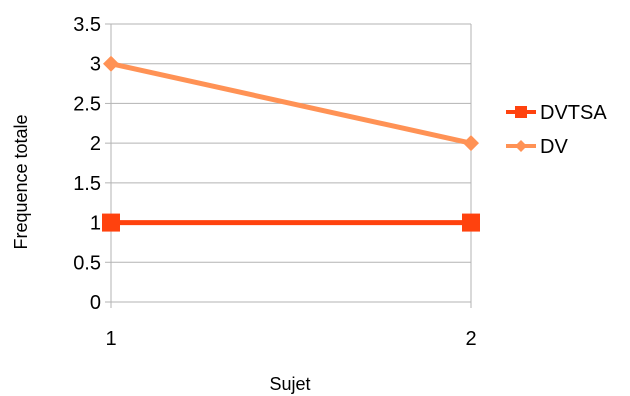 This screenshot has height=396, width=630. Describe the element at coordinates (87, 25) in the screenshot. I see `y-tick-label: 3.5` at that location.